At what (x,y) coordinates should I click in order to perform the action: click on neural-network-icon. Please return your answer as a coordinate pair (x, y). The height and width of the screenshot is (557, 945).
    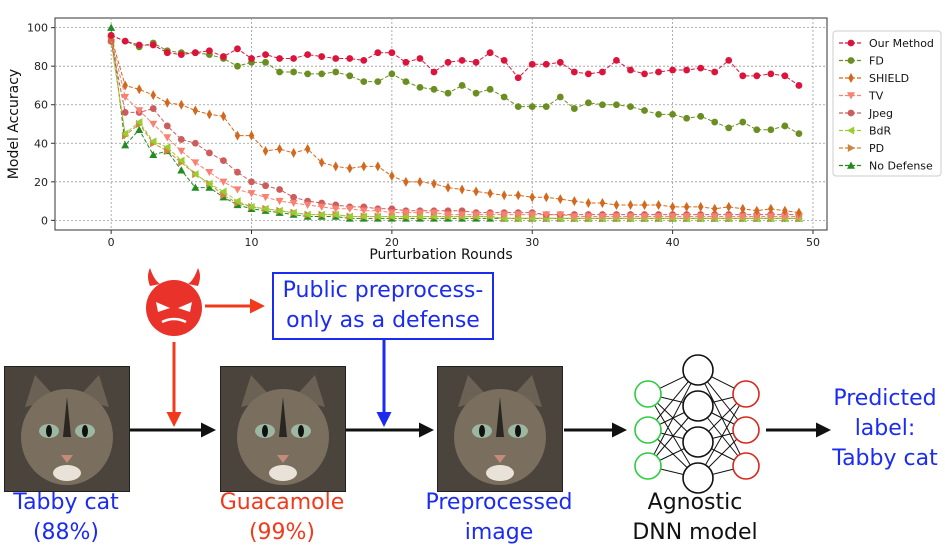
    Looking at the image, I should click on (697, 424).